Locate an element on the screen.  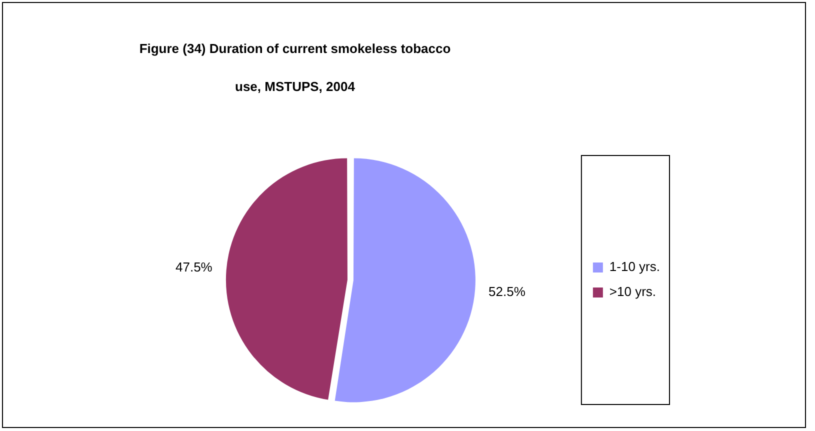
data-label: 47.5% is located at coordinates (194, 266).